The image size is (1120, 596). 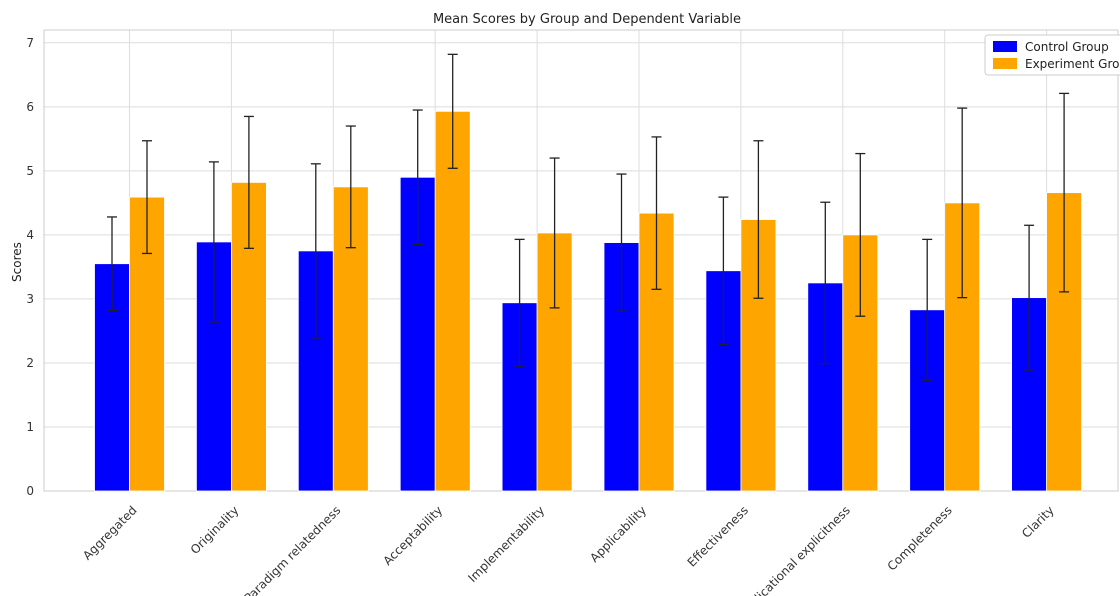 What do you see at coordinates (30, 171) in the screenshot?
I see `y-tick-label: 5` at bounding box center [30, 171].